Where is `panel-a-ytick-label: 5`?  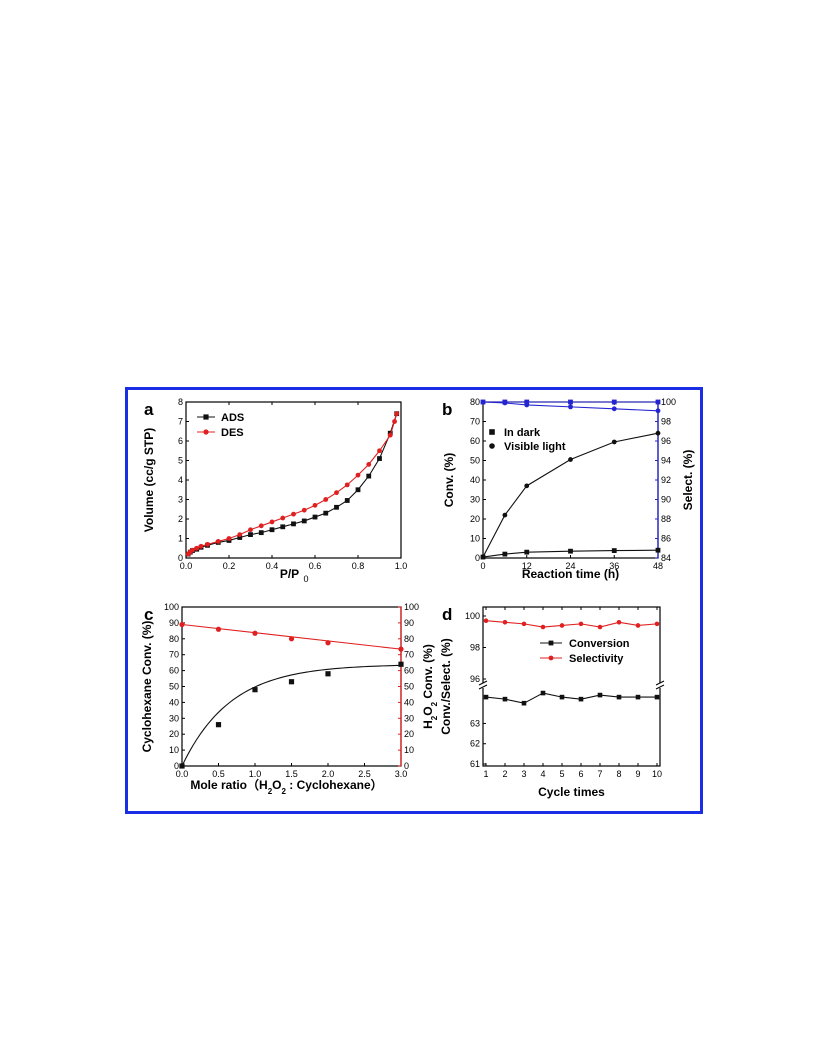
panel-a-ytick-label: 5 is located at coordinates (180, 461).